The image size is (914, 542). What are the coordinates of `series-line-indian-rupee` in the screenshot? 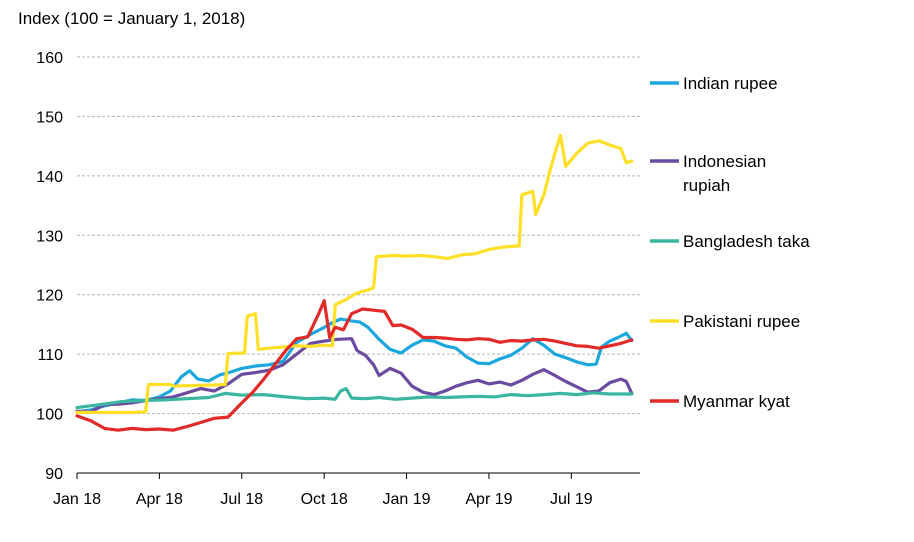 It's located at (354, 365).